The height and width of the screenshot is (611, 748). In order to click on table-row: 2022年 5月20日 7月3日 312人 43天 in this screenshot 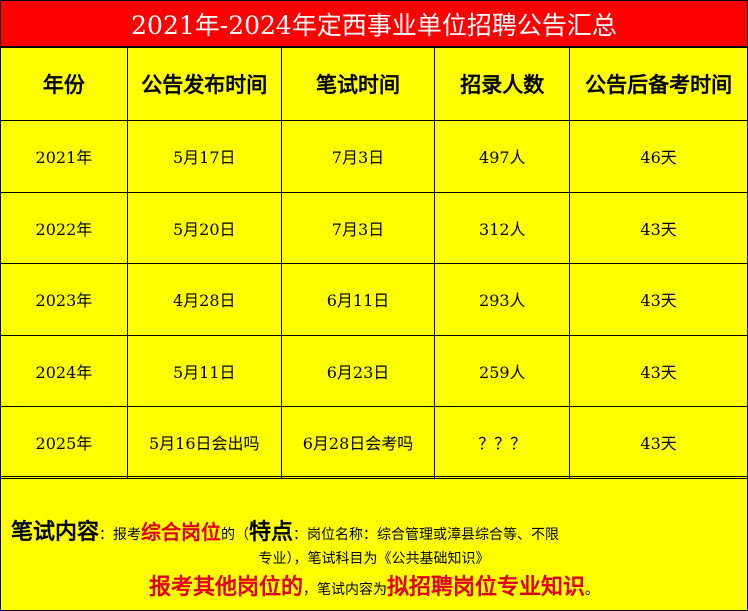, I will do `click(374, 227)`.